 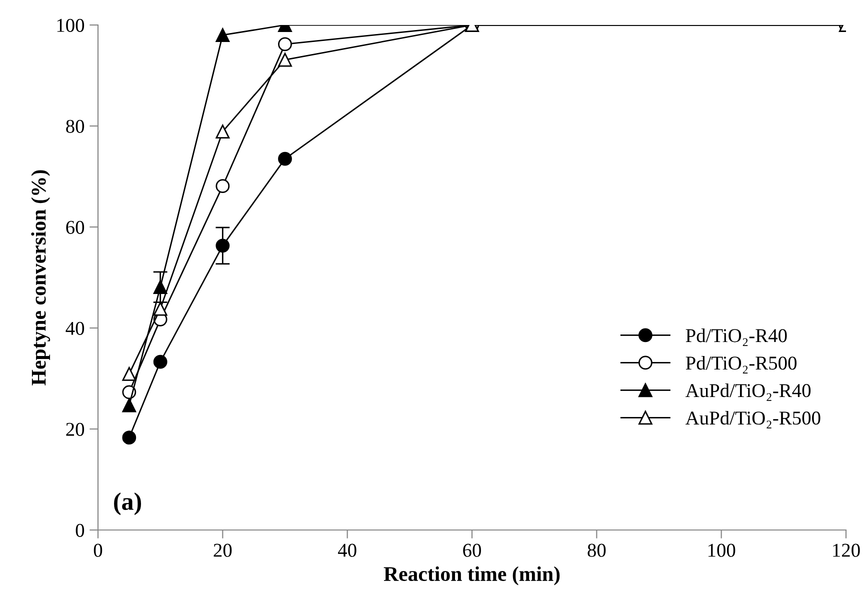 What do you see at coordinates (597, 550) in the screenshot?
I see `x-tick-label: 80` at bounding box center [597, 550].